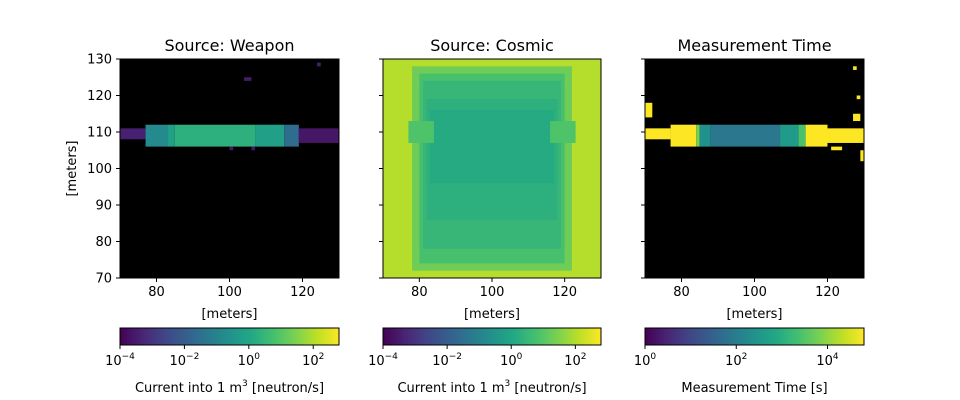  Describe the element at coordinates (72, 168) in the screenshot. I see `y-axis-label: [meters]` at that location.